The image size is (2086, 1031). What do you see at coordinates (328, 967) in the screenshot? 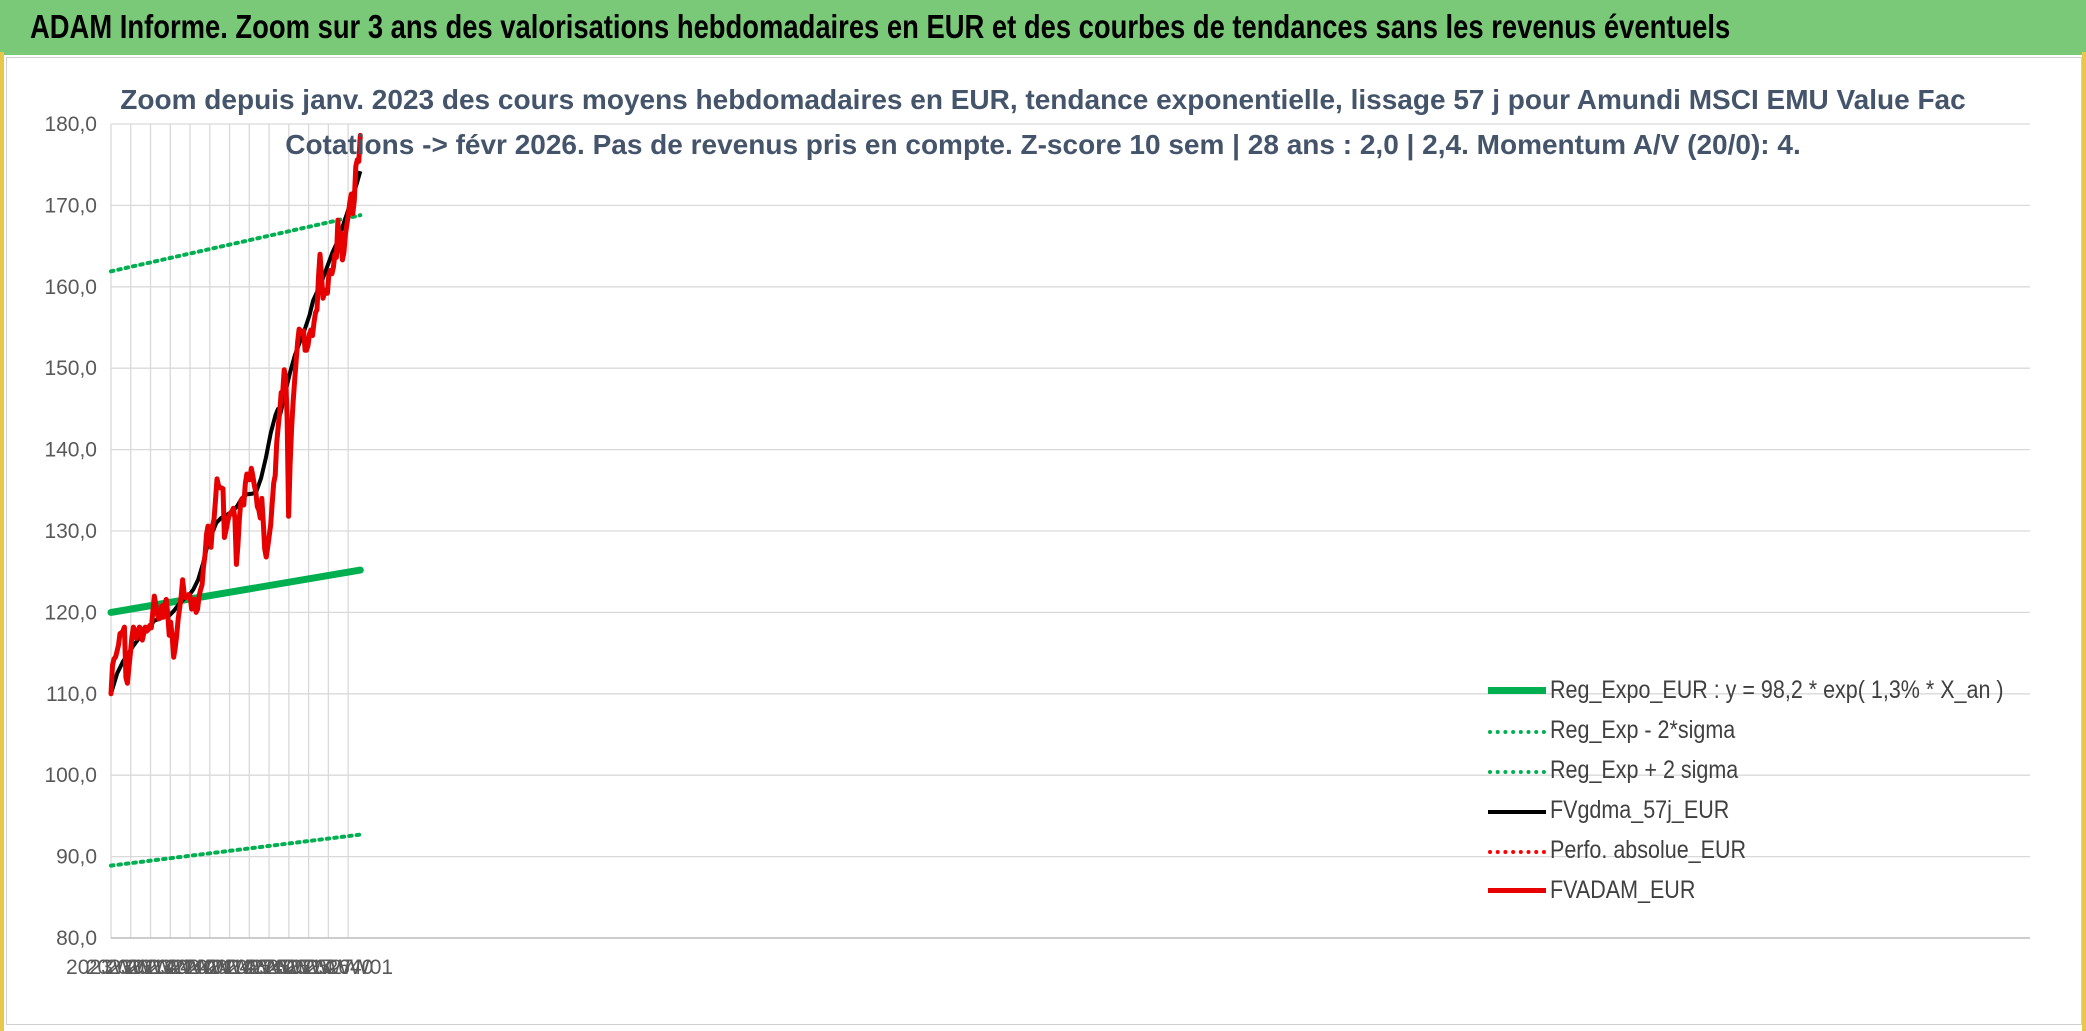
I see `x-tick-label: 2025W40` at bounding box center [328, 967].